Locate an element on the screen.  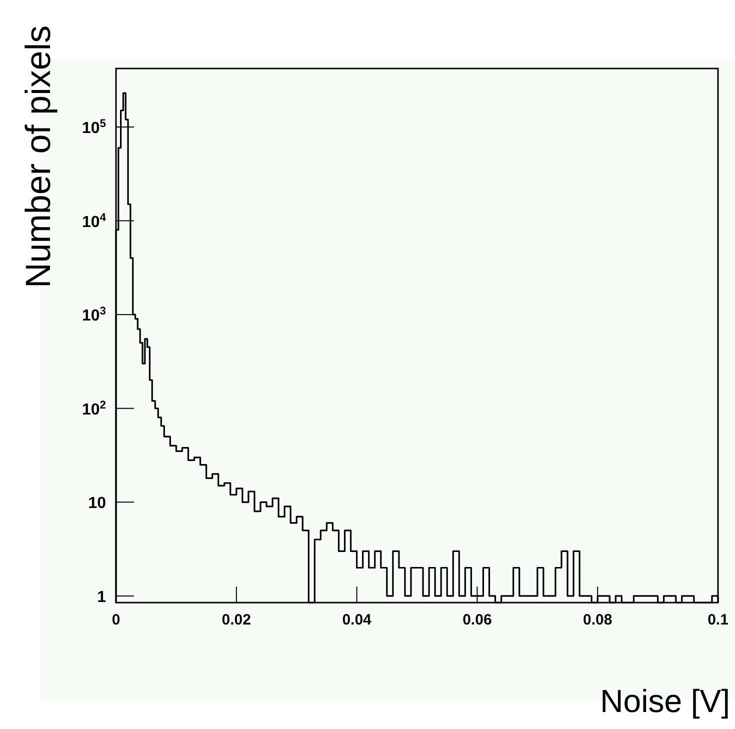
y-tick-label: 1 is located at coordinates (101, 597).